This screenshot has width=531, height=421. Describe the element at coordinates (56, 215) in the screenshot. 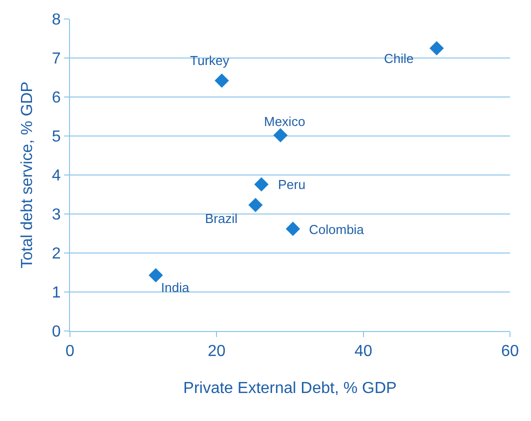

I see `y-tick-label: 3` at that location.